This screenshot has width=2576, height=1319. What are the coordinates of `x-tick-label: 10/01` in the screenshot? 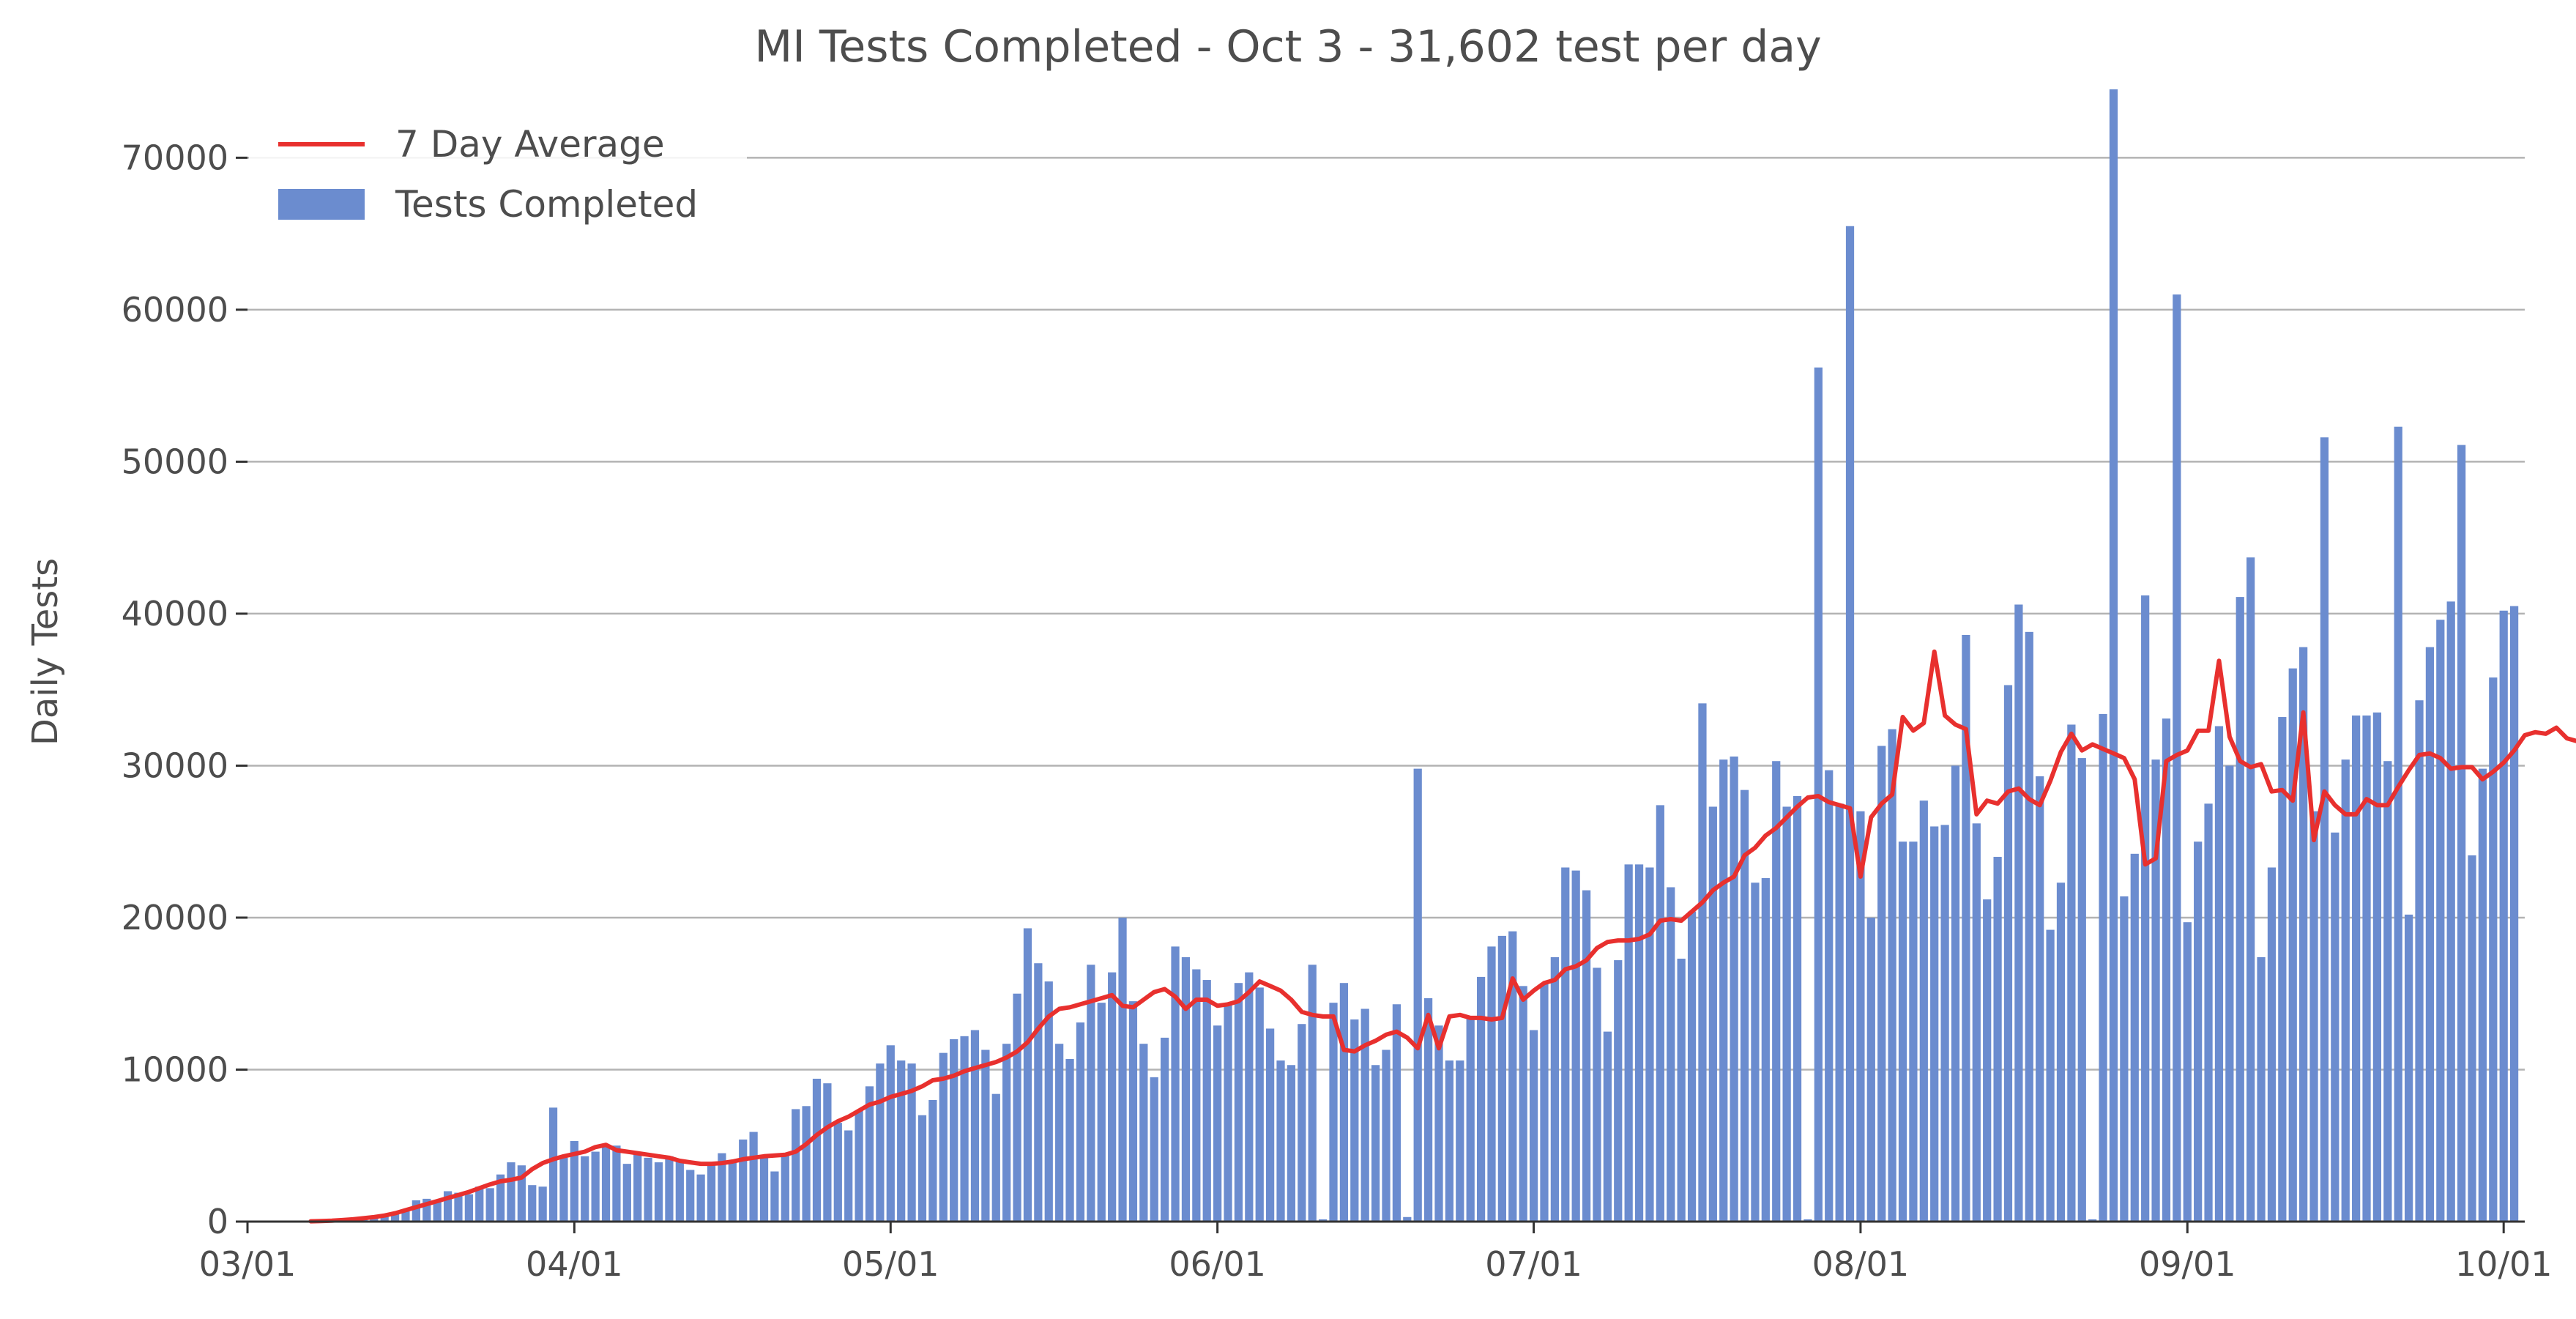 It's located at (2504, 1264).